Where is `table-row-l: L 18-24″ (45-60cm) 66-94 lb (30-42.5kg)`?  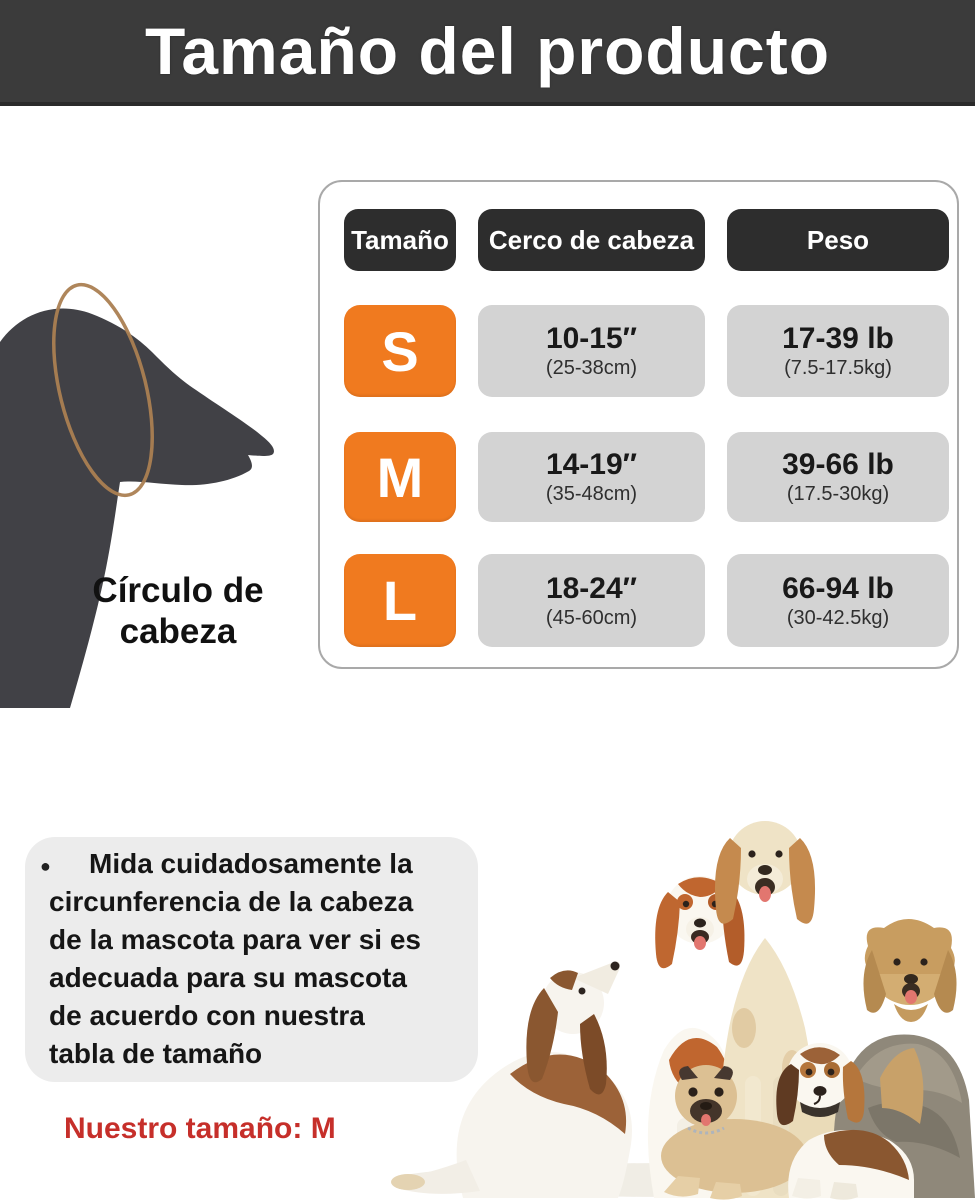
table-row-l: L 18-24″ (45-60cm) 66-94 lb (30-42.5kg) is located at coordinates (646, 600).